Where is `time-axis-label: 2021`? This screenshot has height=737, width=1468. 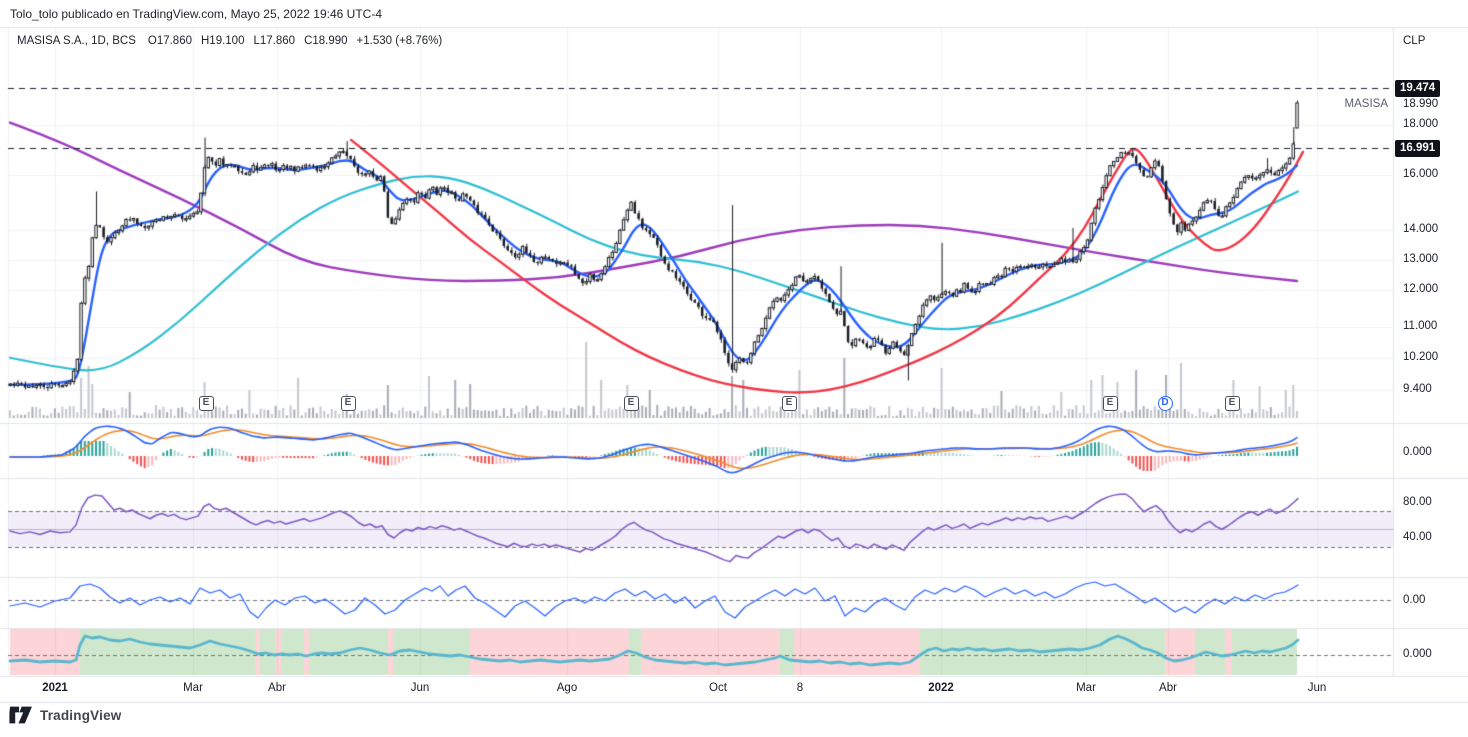
time-axis-label: 2021 is located at coordinates (55, 688).